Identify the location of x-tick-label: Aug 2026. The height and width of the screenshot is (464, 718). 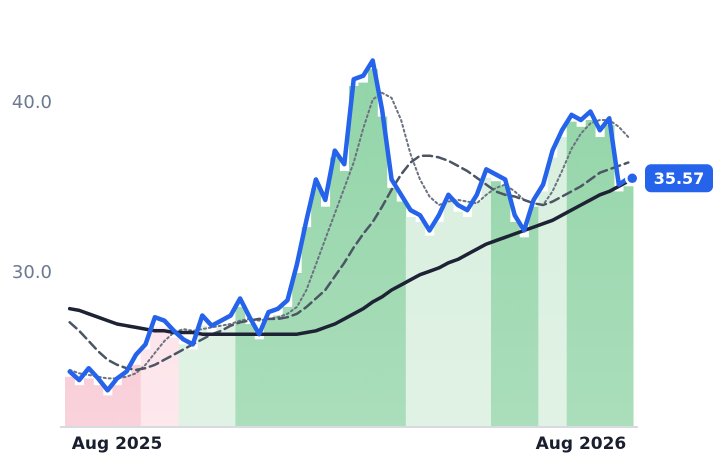
(581, 444).